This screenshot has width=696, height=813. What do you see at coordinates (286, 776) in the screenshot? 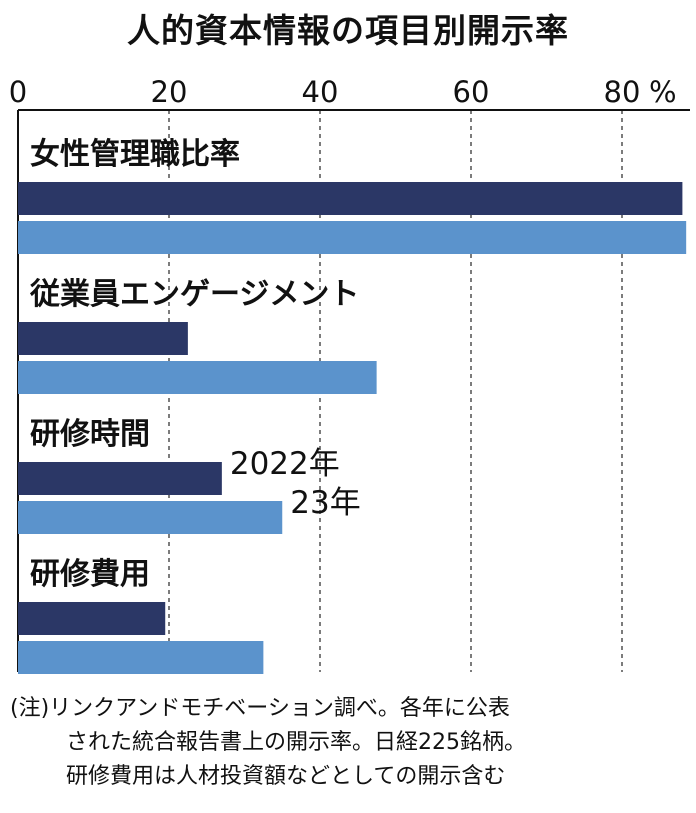
I see `note-line: 研修費用は人材投資額などとしての開示含む` at bounding box center [286, 776].